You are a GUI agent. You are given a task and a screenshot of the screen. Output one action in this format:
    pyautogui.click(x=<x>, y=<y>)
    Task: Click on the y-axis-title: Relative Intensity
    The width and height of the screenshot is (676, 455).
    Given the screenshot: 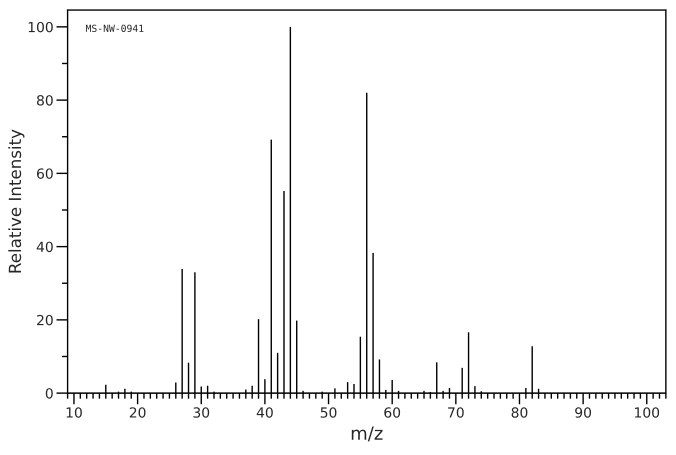 What is the action you would take?
    pyautogui.click(x=16, y=201)
    